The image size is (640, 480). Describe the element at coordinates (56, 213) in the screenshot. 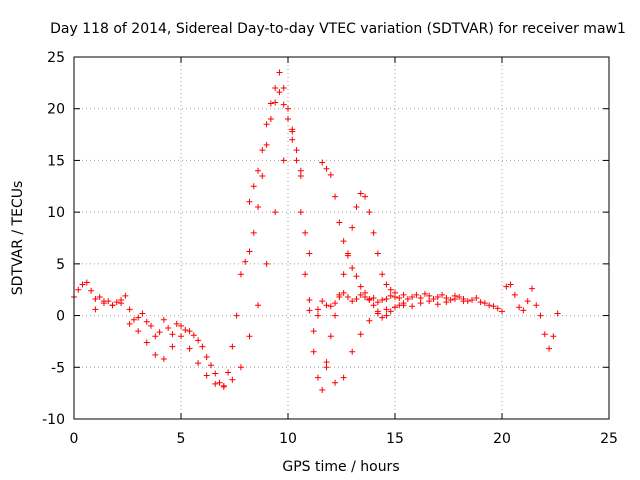

I see `y-tick-label: 10` at that location.